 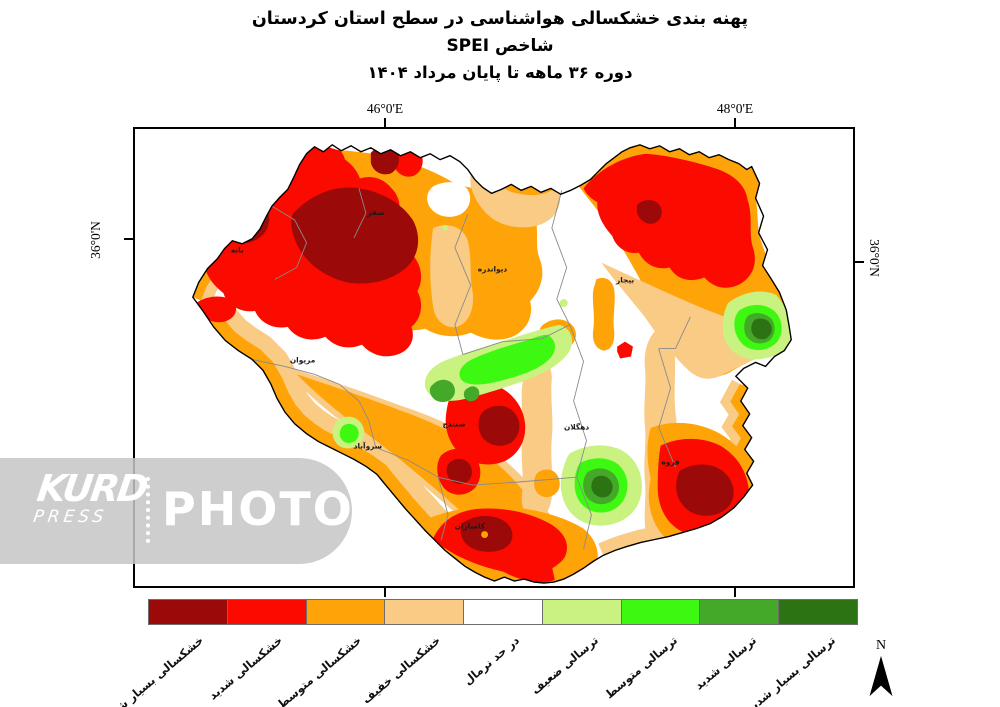 What do you see at coordinates (237, 250) in the screenshot?
I see `city-label-baneh: بانه` at bounding box center [237, 250].